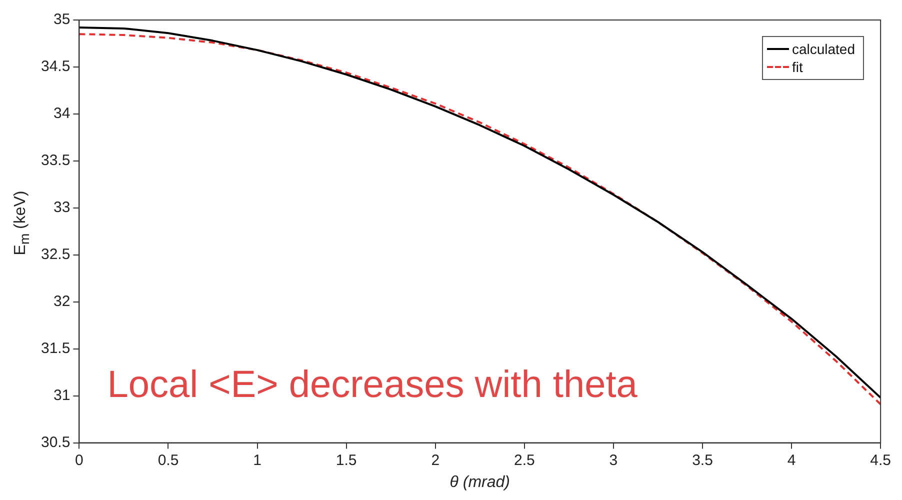  Describe the element at coordinates (62, 113) in the screenshot. I see `y-tick-label: 34` at that location.